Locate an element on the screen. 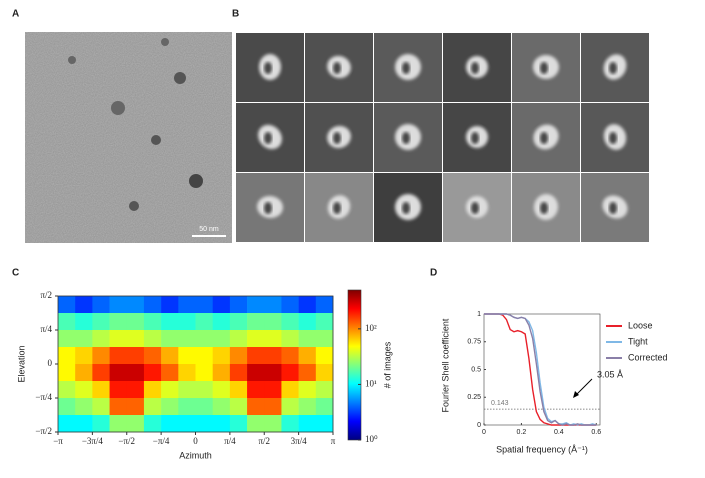 This screenshot has width=705, height=478. x-axis-label: Azimuth is located at coordinates (195, 455).